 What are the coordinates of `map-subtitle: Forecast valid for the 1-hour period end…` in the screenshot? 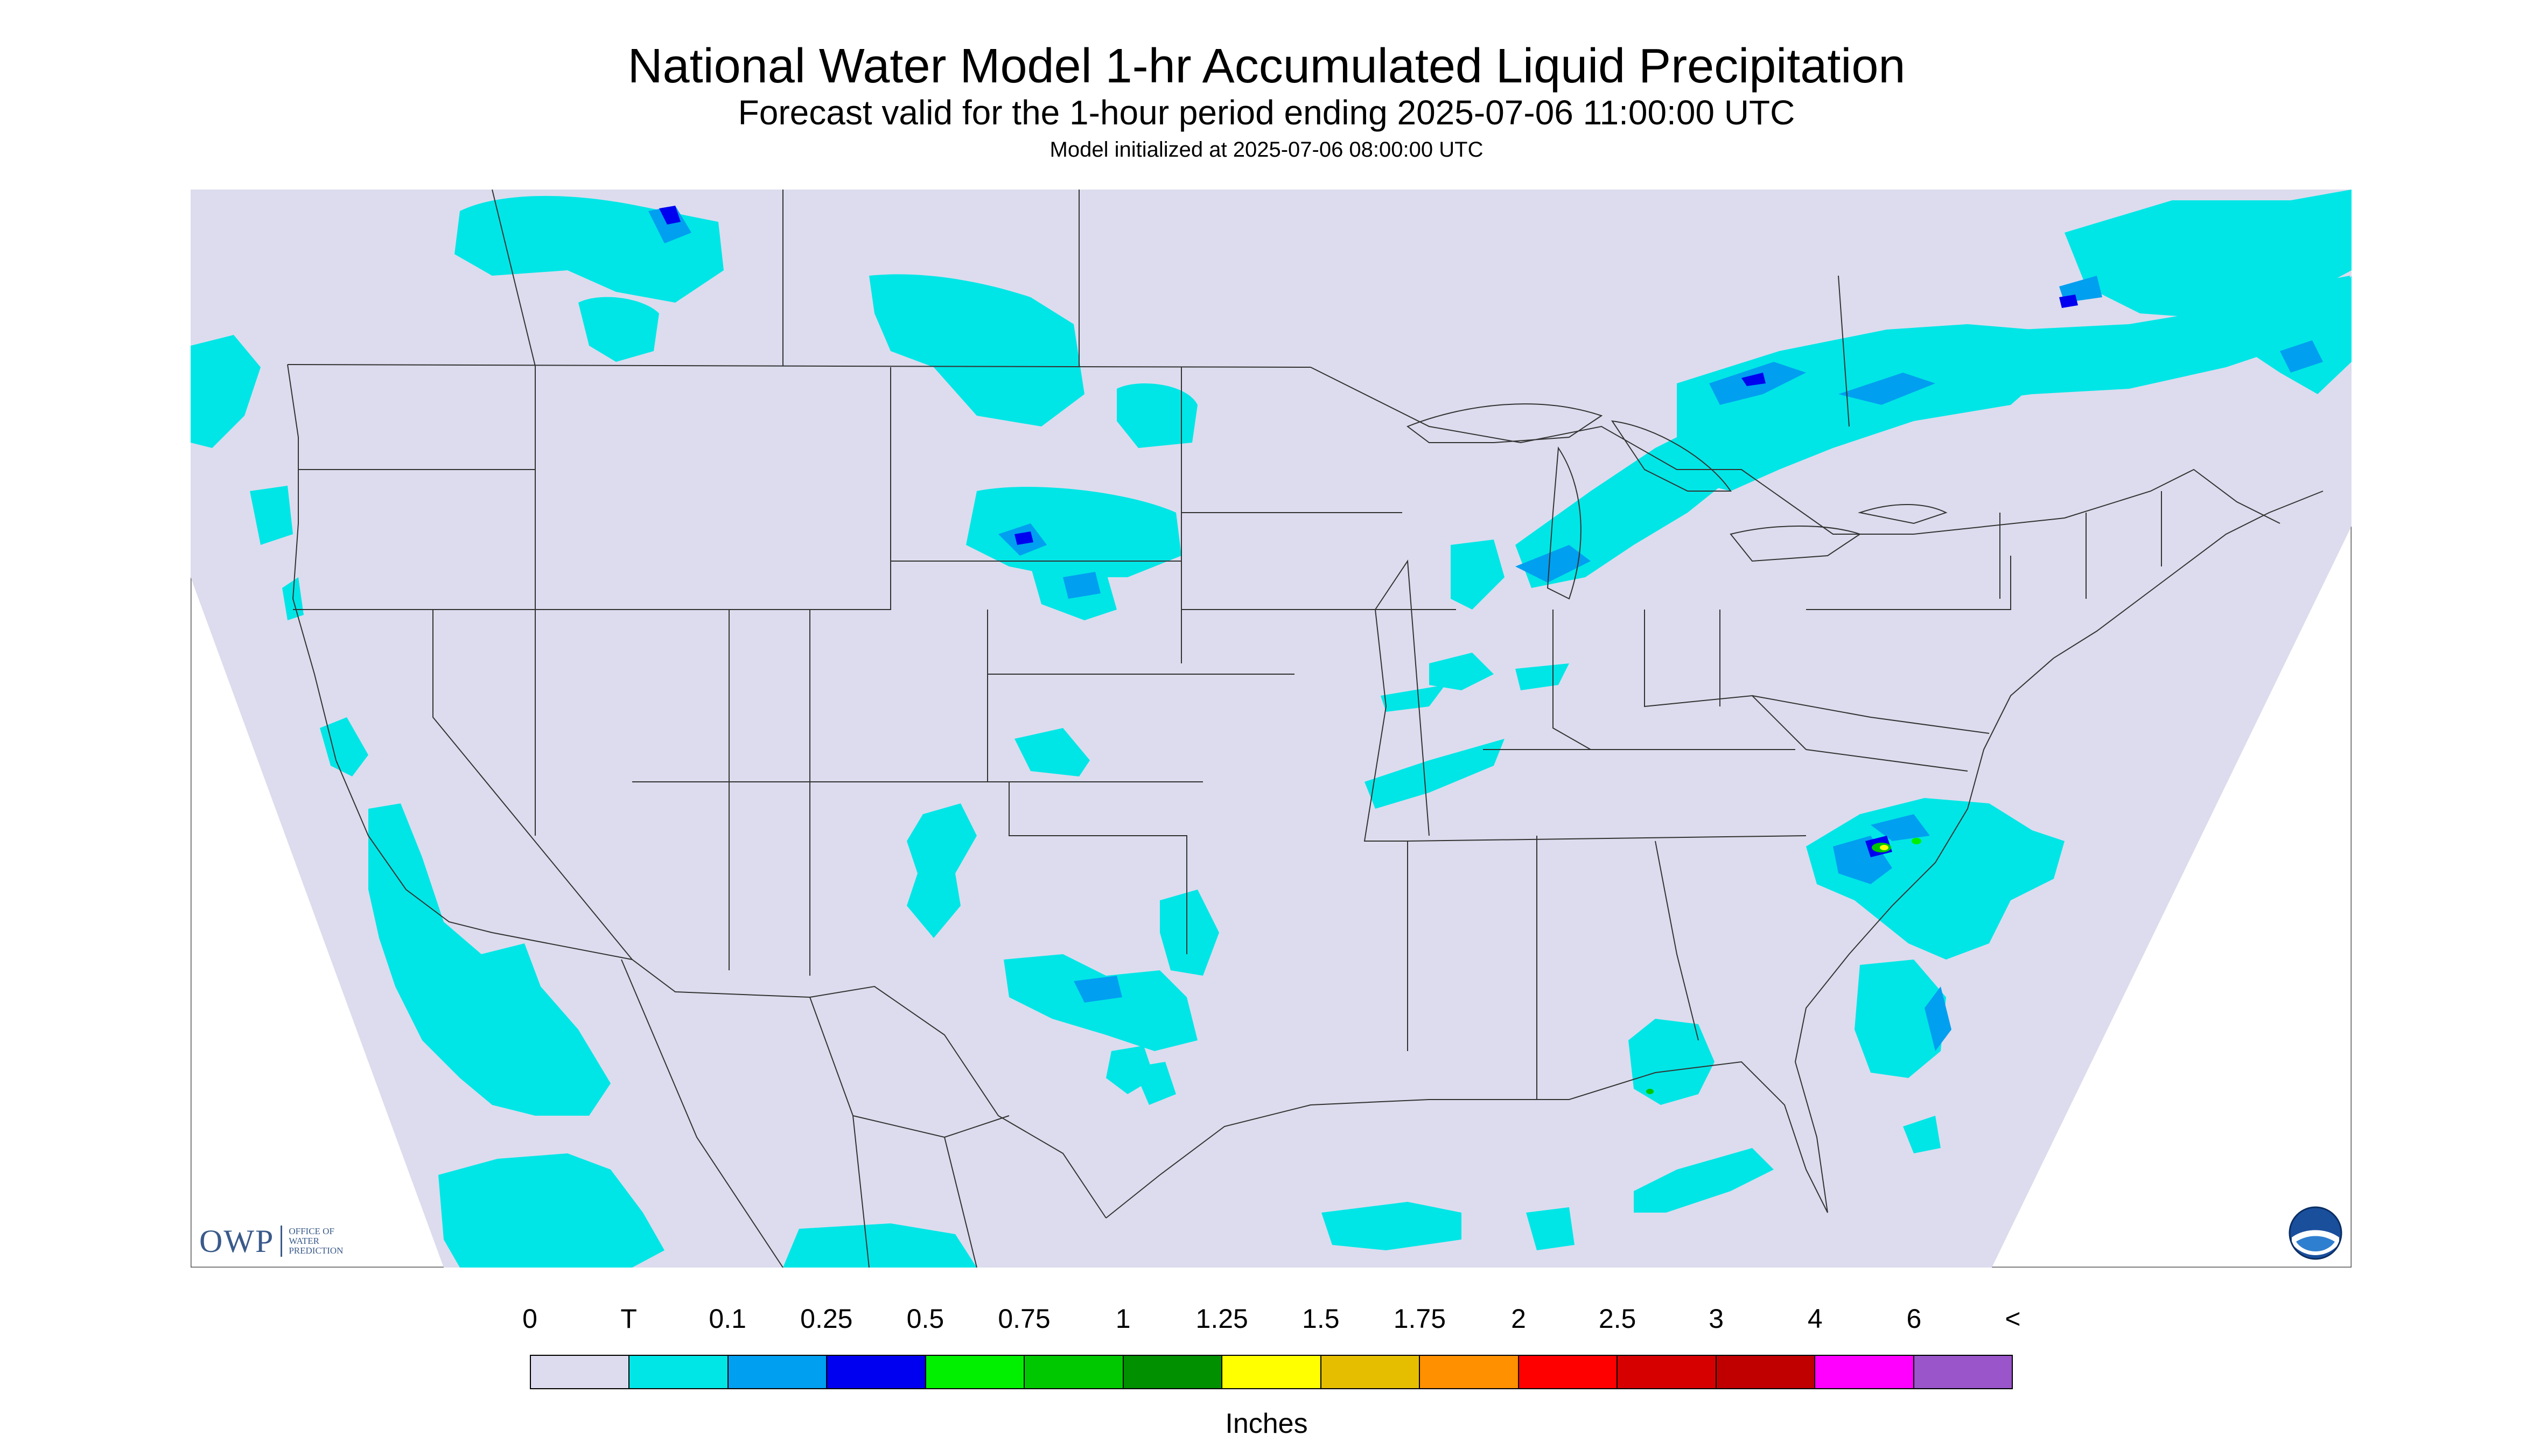 It's located at (1266, 112).